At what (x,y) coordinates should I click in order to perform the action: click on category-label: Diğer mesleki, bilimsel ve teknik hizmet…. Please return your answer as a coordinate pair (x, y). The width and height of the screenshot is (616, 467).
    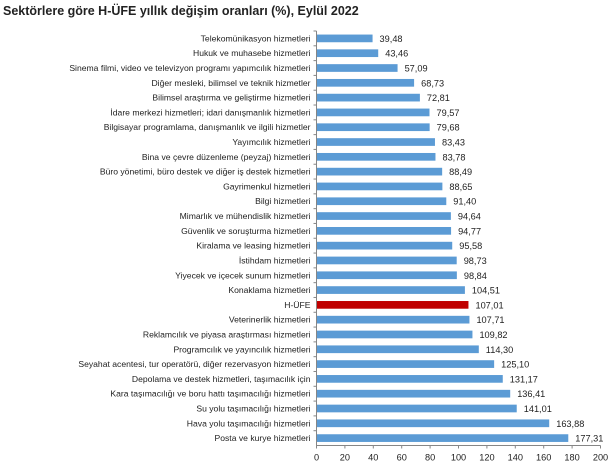
    Looking at the image, I should click on (230, 83).